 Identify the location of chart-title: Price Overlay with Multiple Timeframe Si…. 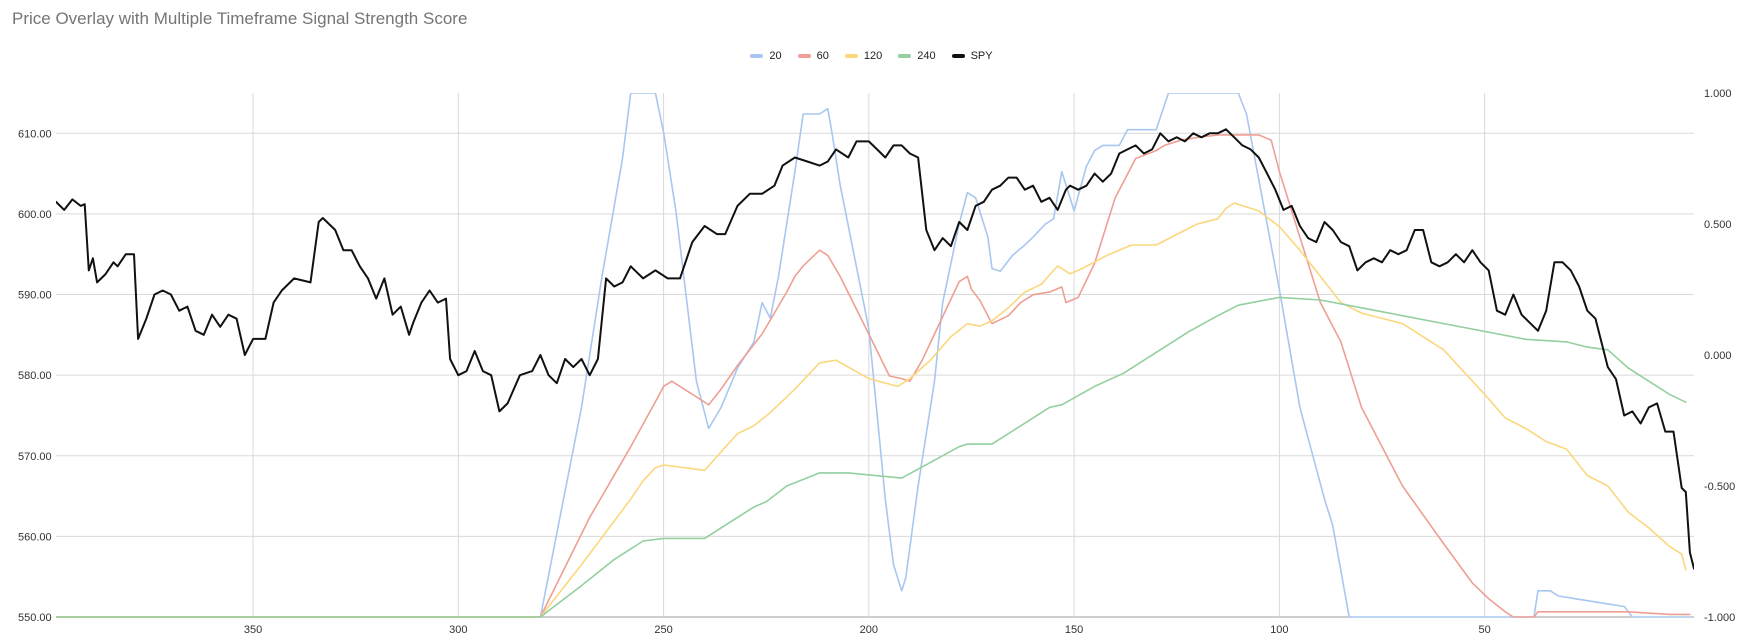
(240, 18).